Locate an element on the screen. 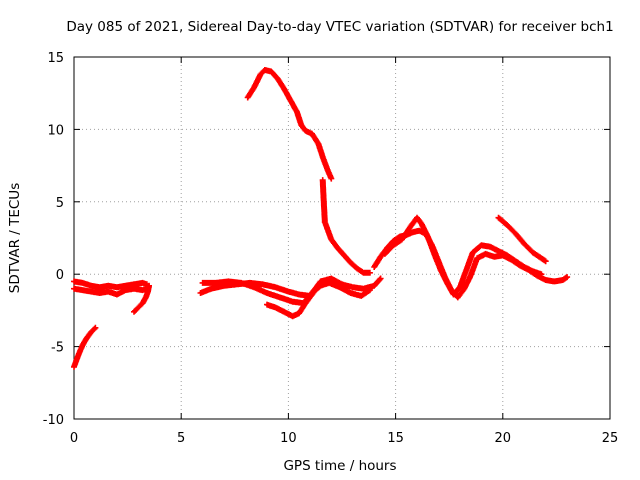 The height and width of the screenshot is (480, 640). series-11-markers is located at coordinates (463, 256).